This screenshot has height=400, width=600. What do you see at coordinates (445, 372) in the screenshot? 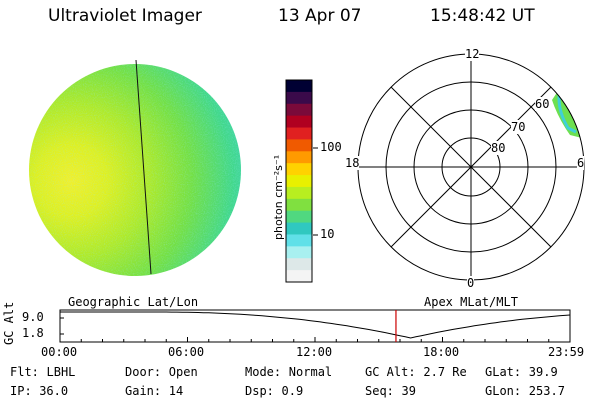
I see `status-value: 2.7 Re` at bounding box center [445, 372].